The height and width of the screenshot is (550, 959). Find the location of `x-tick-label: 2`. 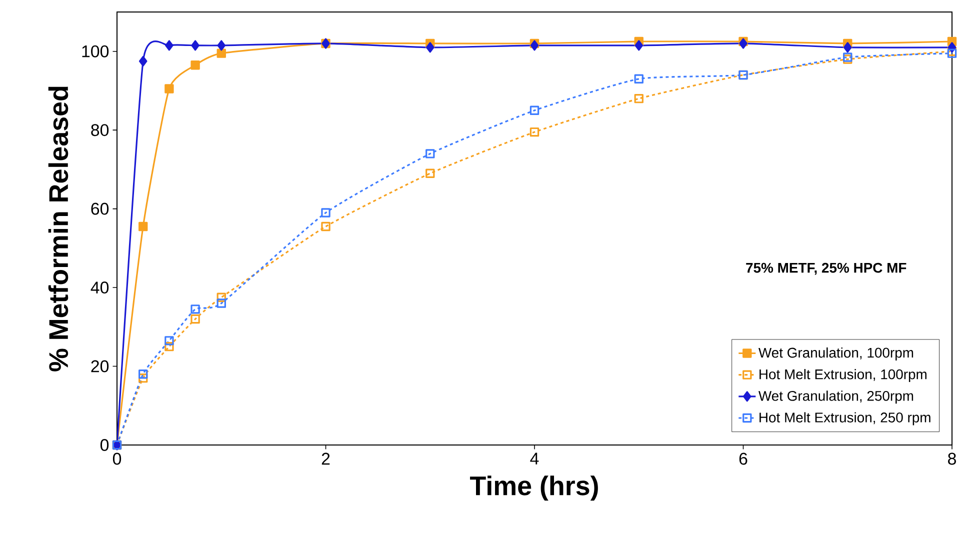

x-tick-label: 2 is located at coordinates (326, 458).